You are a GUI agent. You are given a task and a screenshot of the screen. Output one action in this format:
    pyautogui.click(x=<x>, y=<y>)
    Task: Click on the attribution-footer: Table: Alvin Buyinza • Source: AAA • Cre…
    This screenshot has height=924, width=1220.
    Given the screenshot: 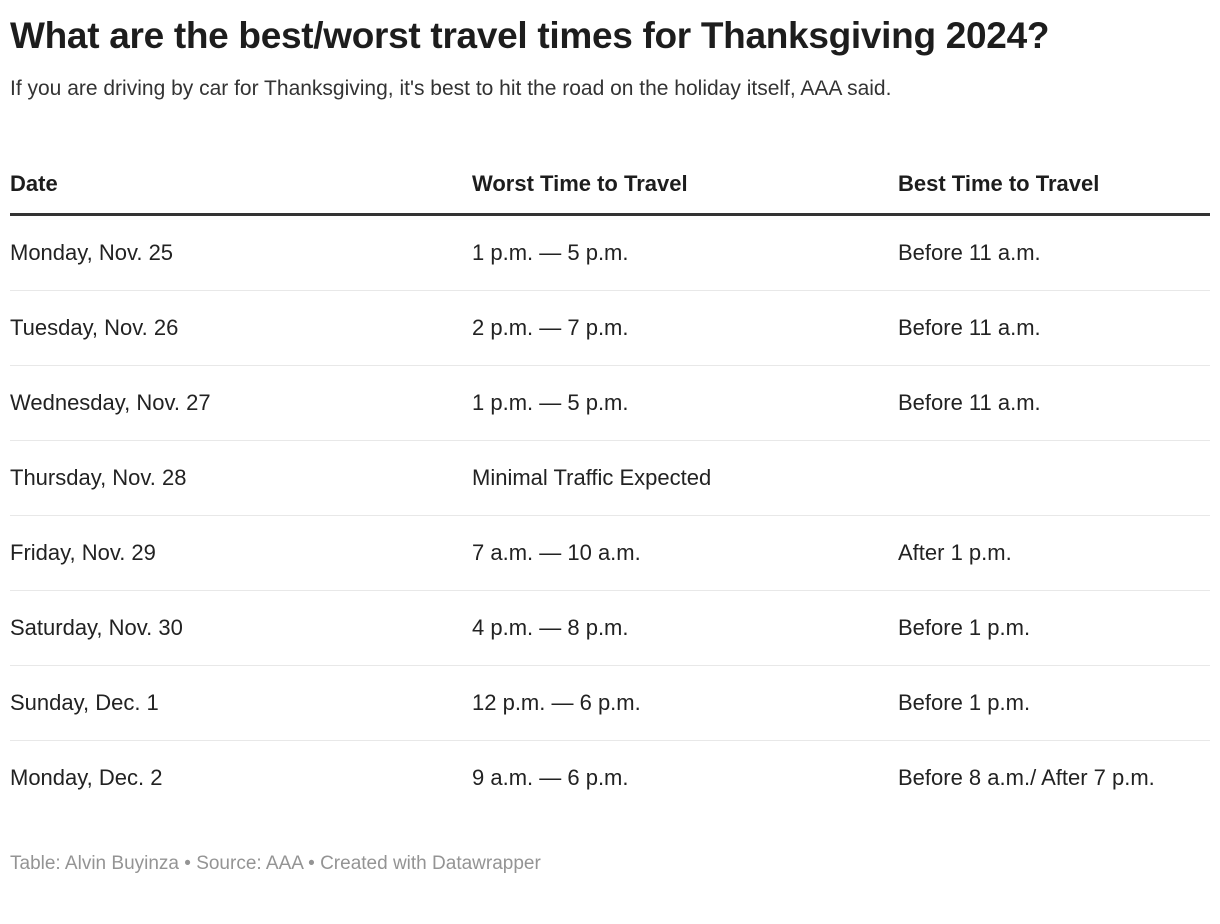 What is the action you would take?
    pyautogui.click(x=275, y=863)
    